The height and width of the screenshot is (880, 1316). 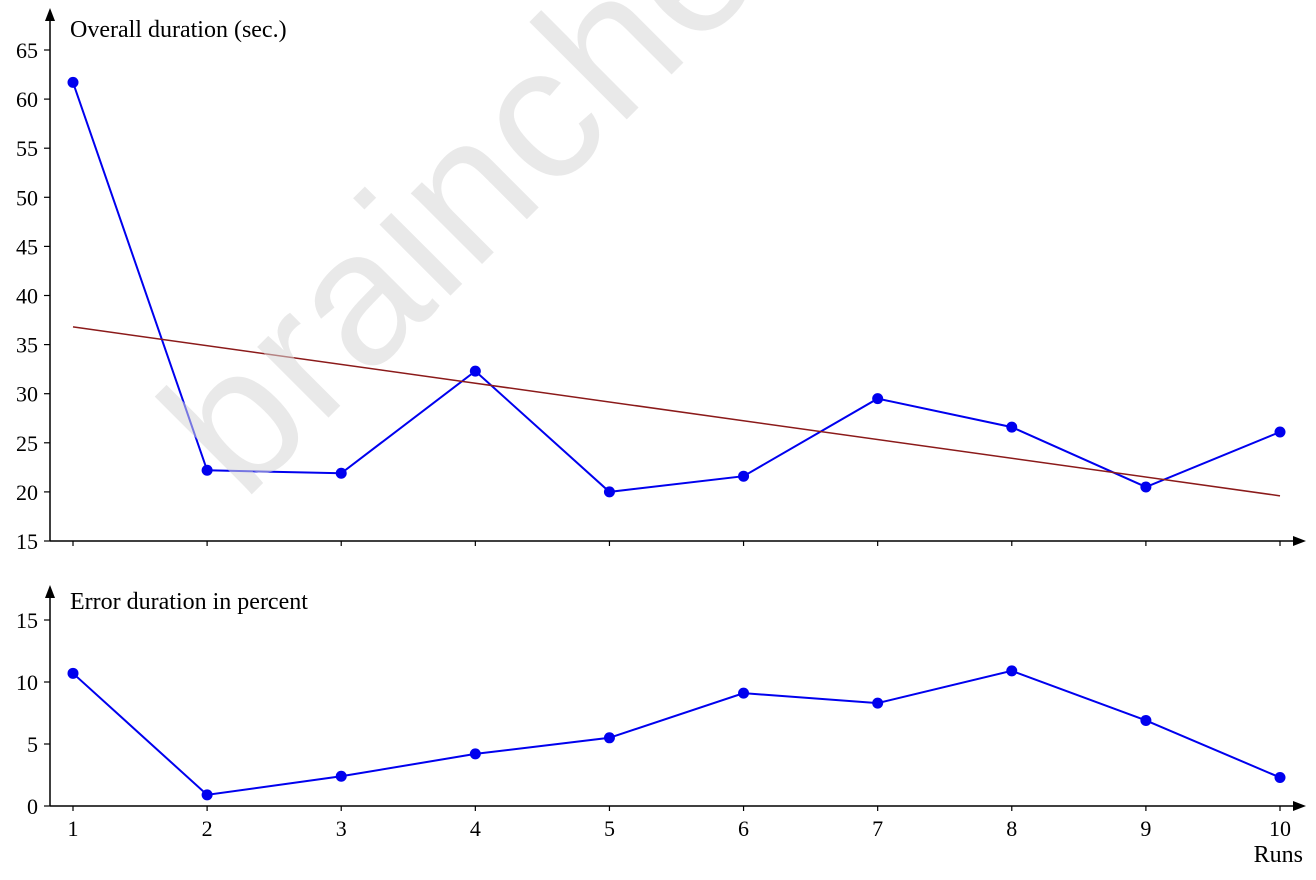 I want to click on duration-y-tick-label: 40, so click(x=27, y=296).